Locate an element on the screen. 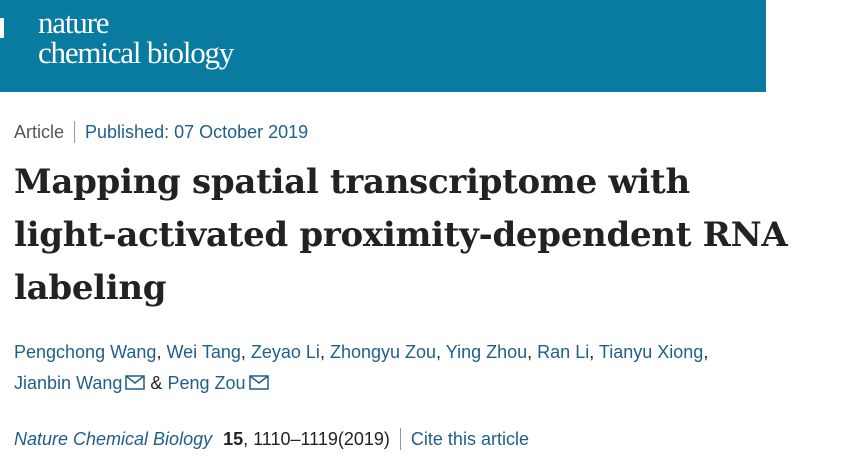 The image size is (862, 462). author-link: Ying Zhou is located at coordinates (486, 352).